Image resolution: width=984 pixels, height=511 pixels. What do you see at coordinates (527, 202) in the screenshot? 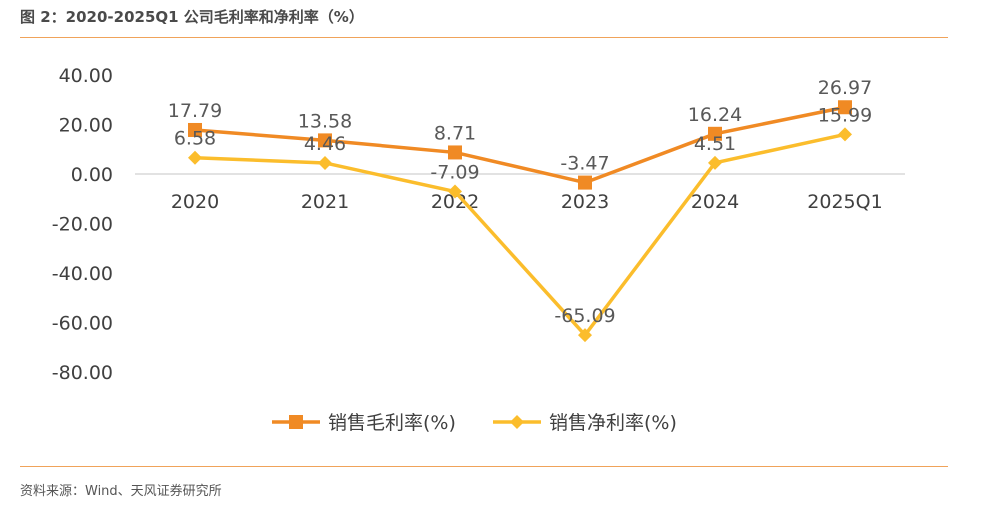
I see `x-axis: 2020 2021 2022 2023 2024 2025Q1` at bounding box center [527, 202].